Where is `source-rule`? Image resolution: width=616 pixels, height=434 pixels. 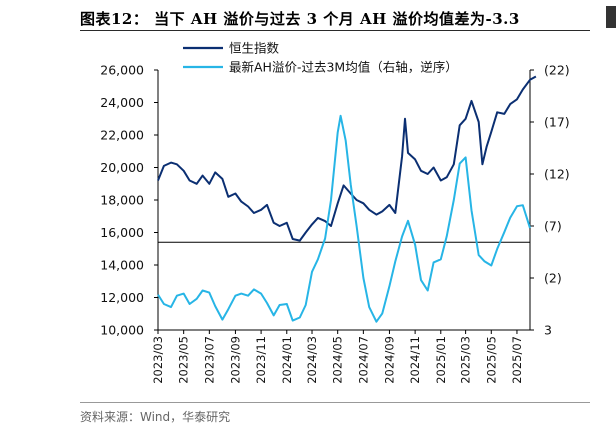 source-rule is located at coordinates (335, 402).